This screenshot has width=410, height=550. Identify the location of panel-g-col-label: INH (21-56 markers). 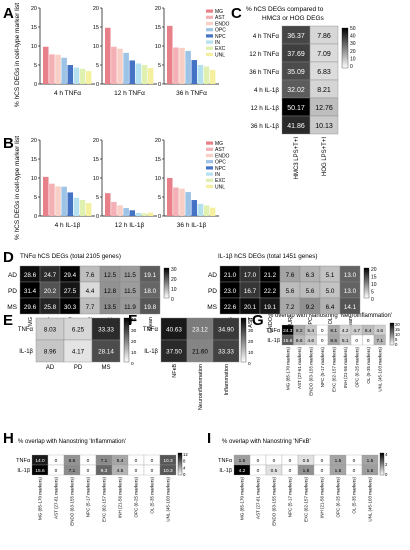
(345, 368).